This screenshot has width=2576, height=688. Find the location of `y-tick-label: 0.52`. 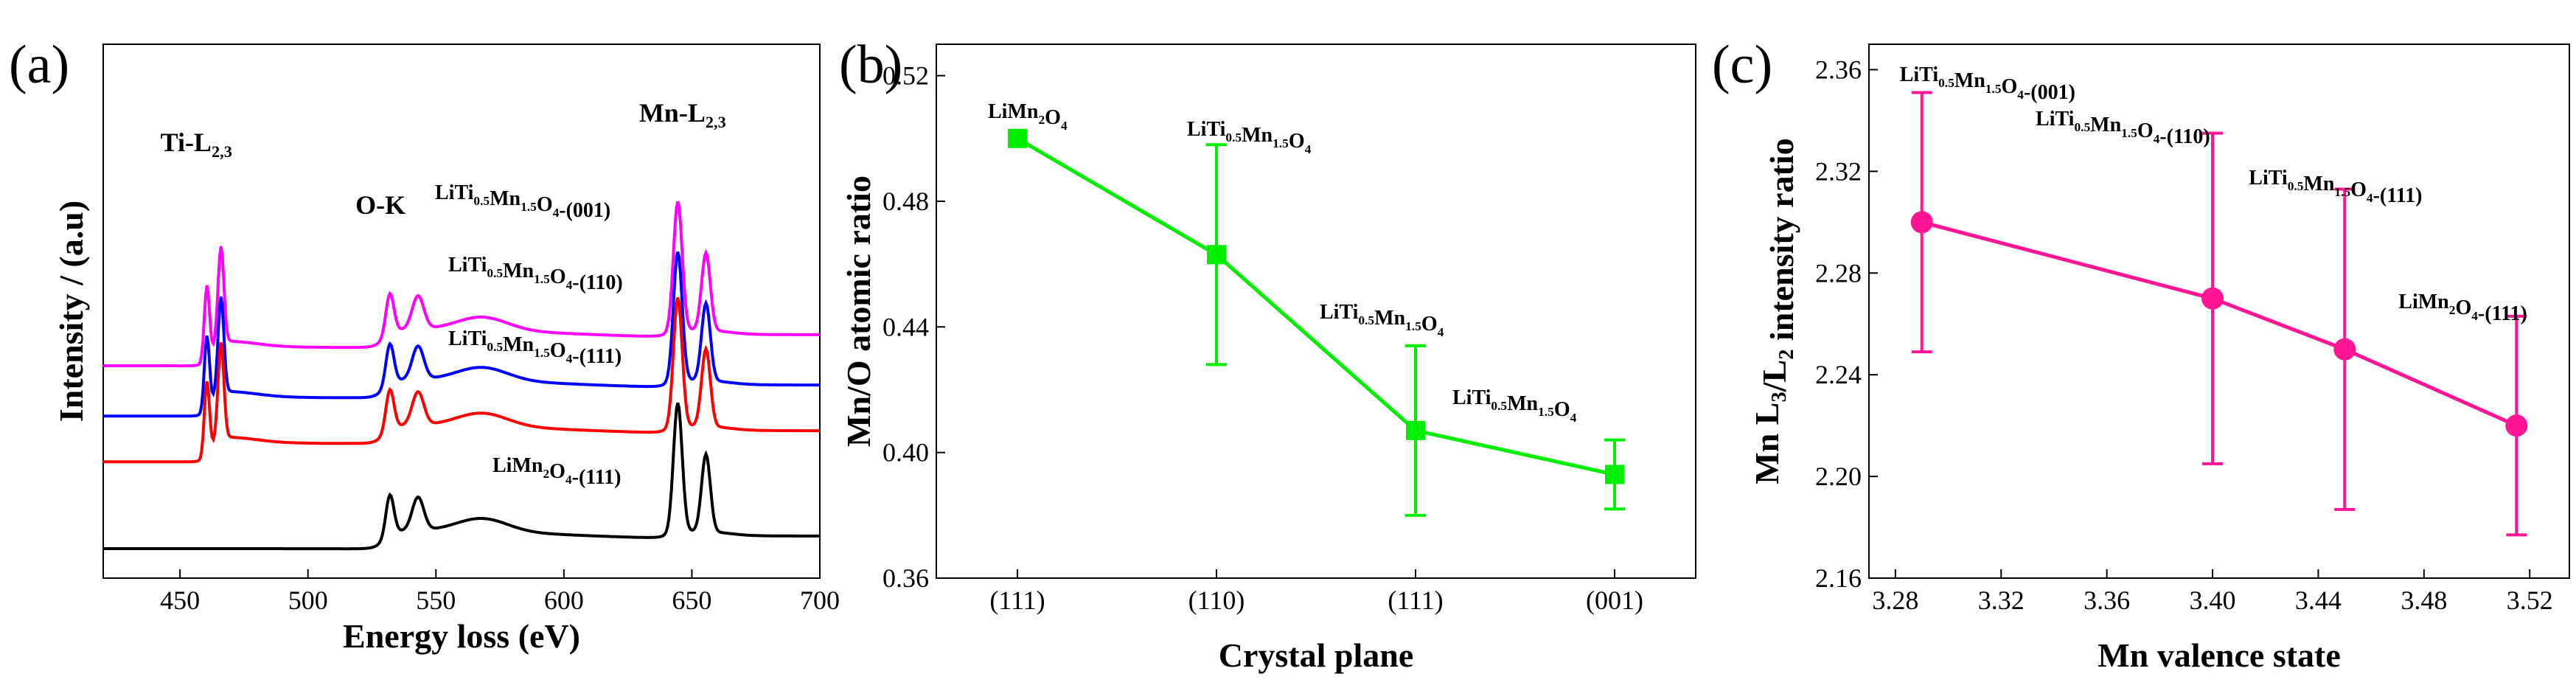

y-tick-label: 0.52 is located at coordinates (906, 76).